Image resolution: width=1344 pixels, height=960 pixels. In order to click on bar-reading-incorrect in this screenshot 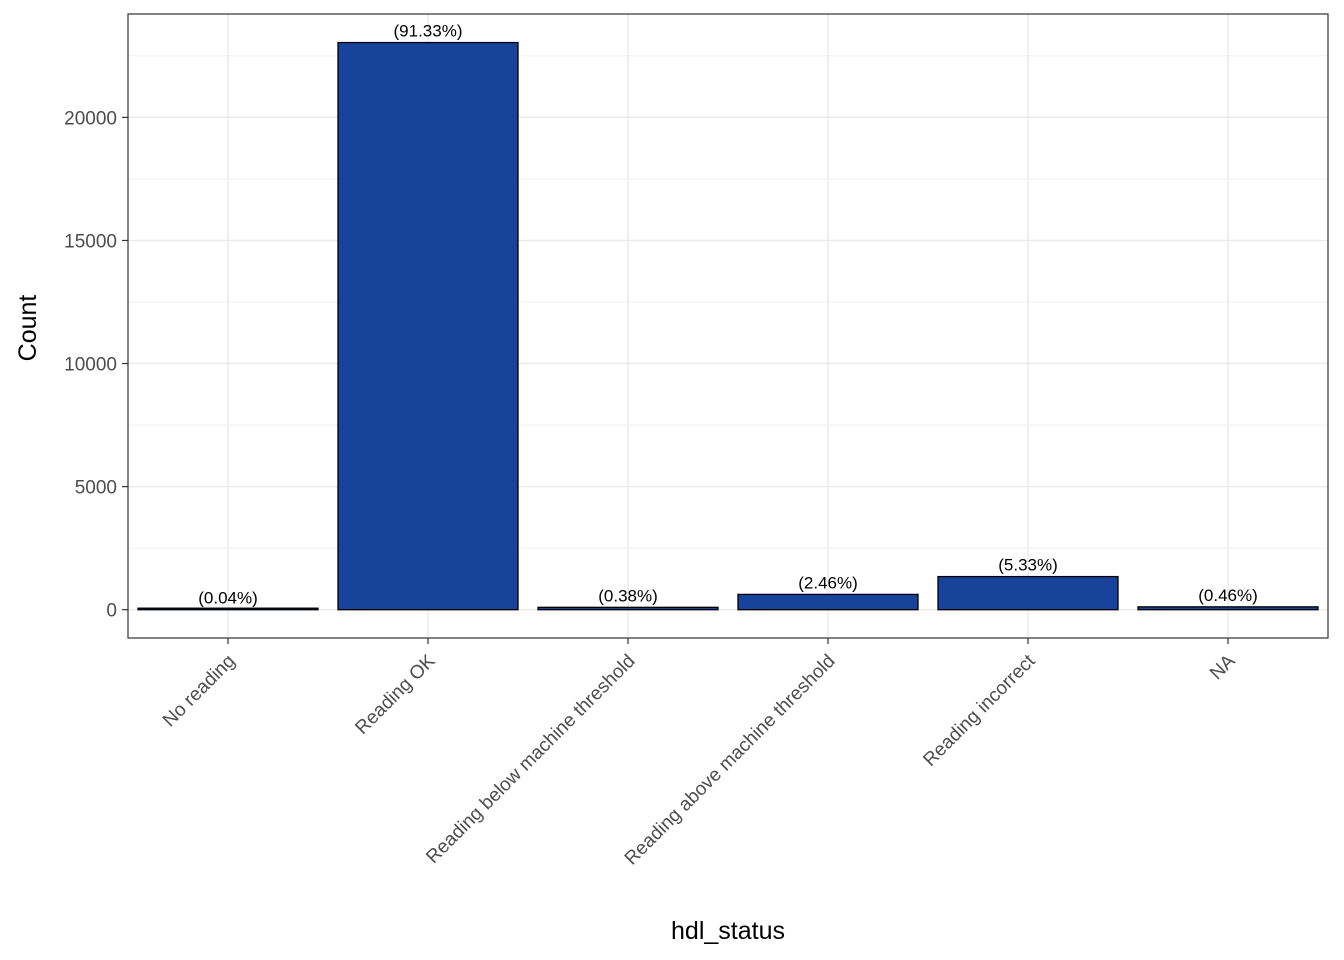, I will do `click(1028, 593)`.